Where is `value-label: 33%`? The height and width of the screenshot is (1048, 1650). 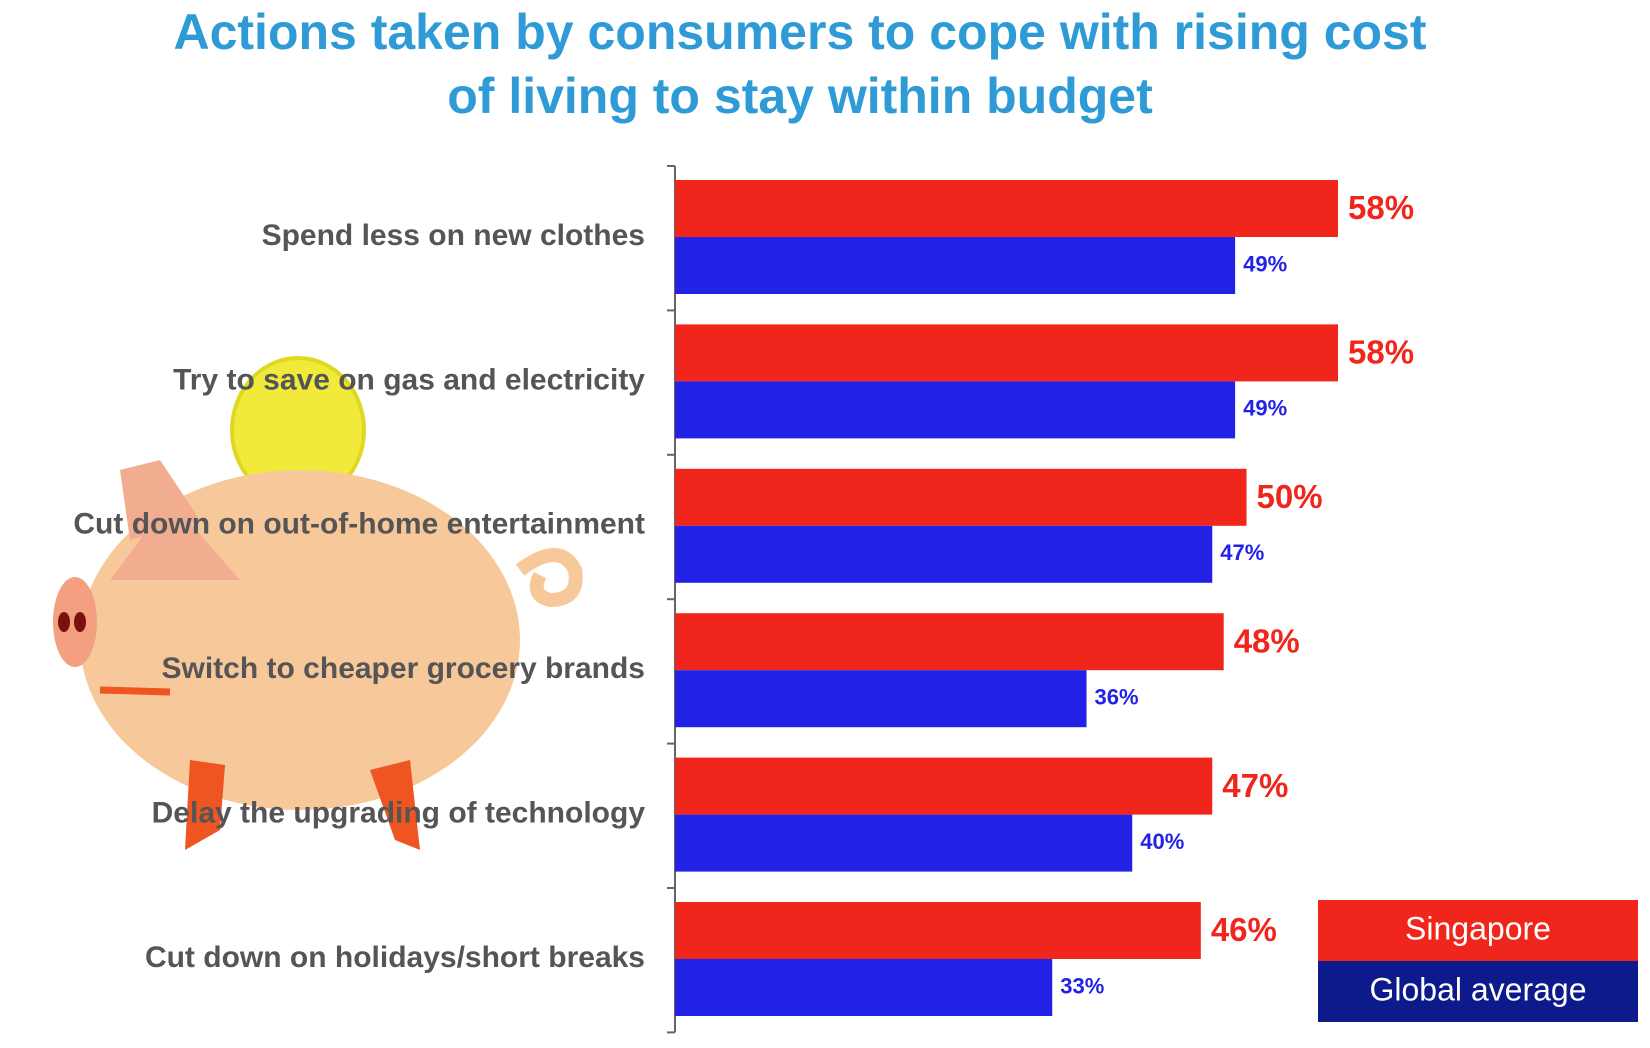 value-label: 33% is located at coordinates (1082, 985).